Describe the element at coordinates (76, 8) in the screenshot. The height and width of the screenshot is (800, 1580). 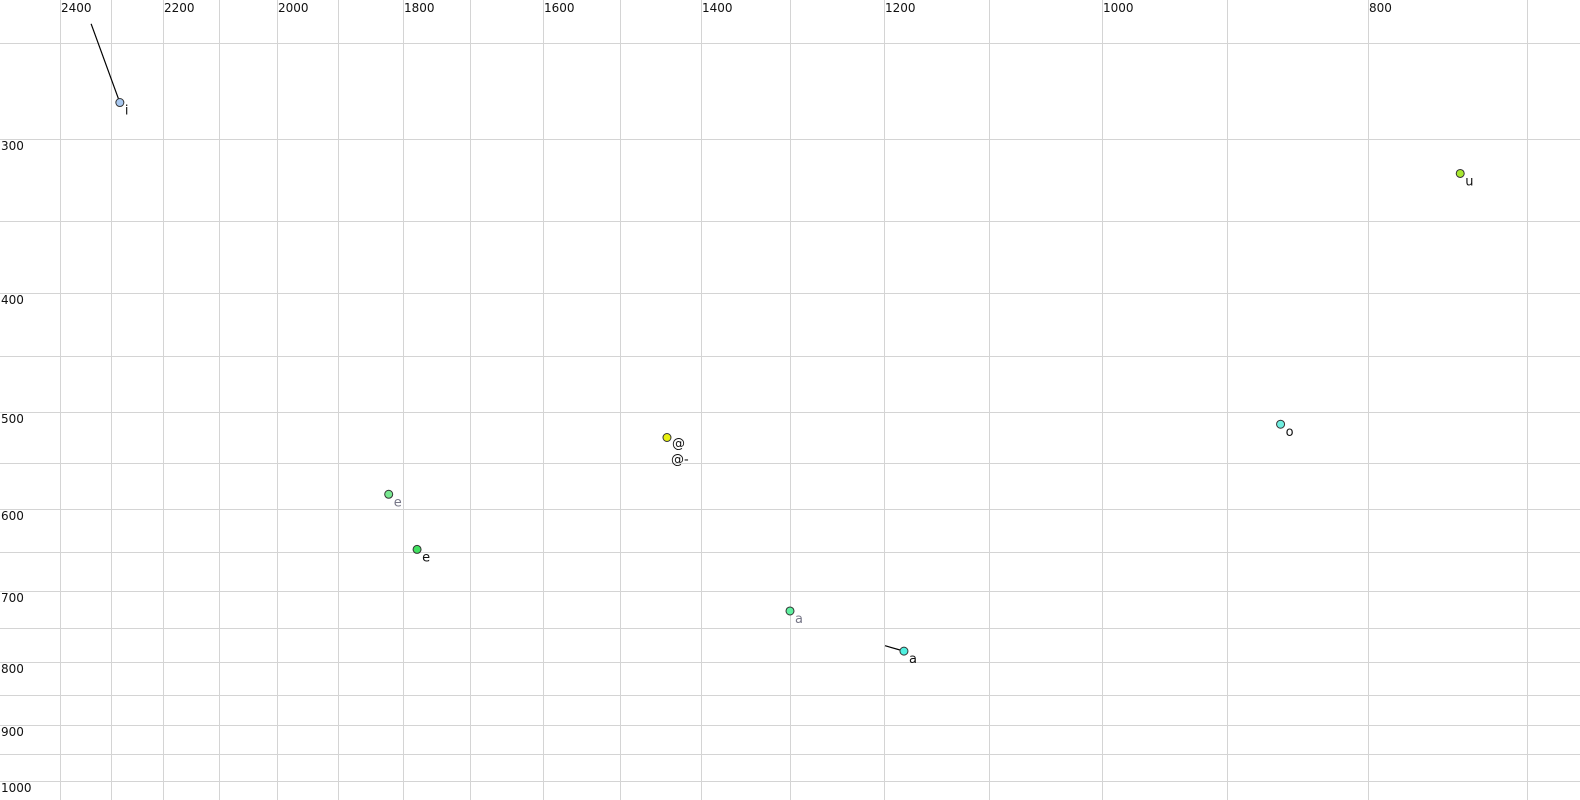
I see `x-tick-label: 2400` at that location.